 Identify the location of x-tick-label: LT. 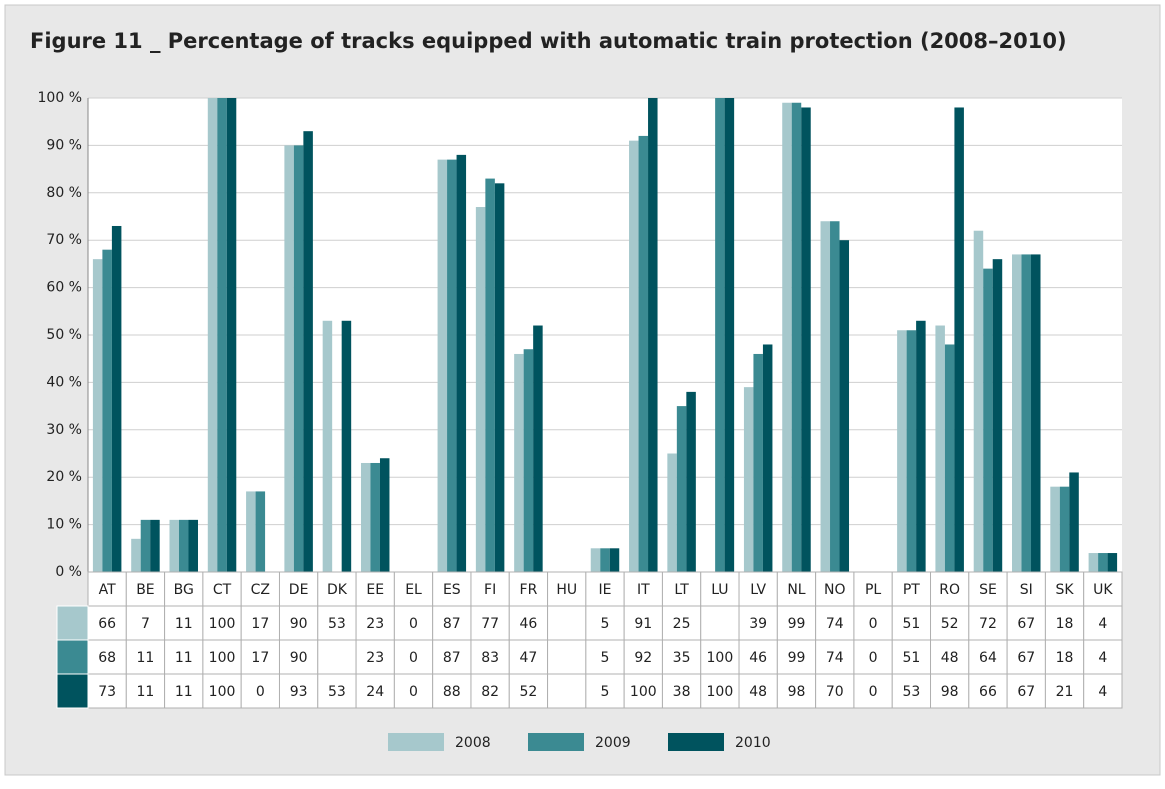
(681, 590).